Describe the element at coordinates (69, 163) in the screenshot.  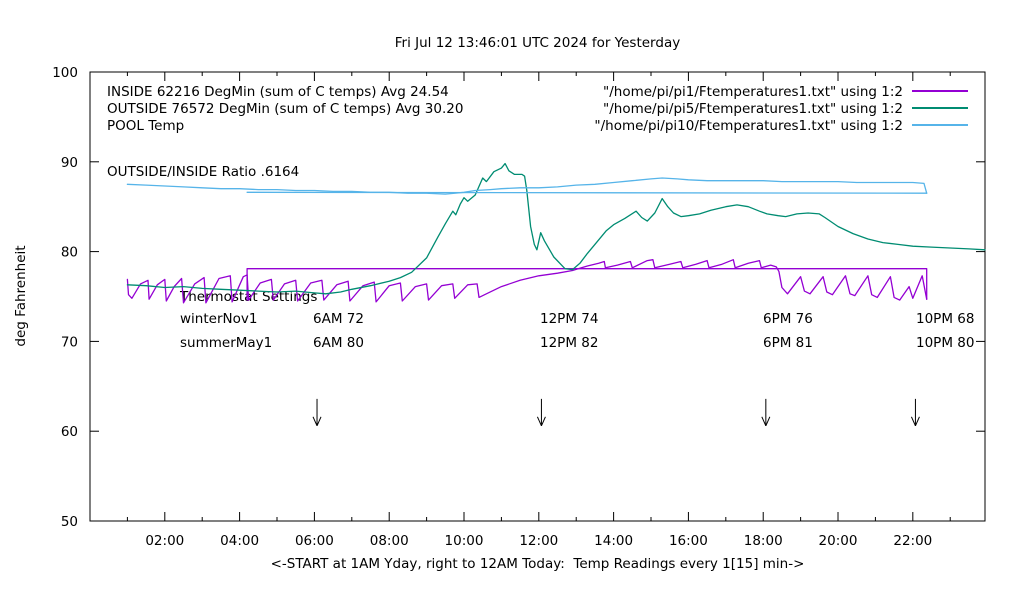
I see `y-tick-label: 90` at that location.